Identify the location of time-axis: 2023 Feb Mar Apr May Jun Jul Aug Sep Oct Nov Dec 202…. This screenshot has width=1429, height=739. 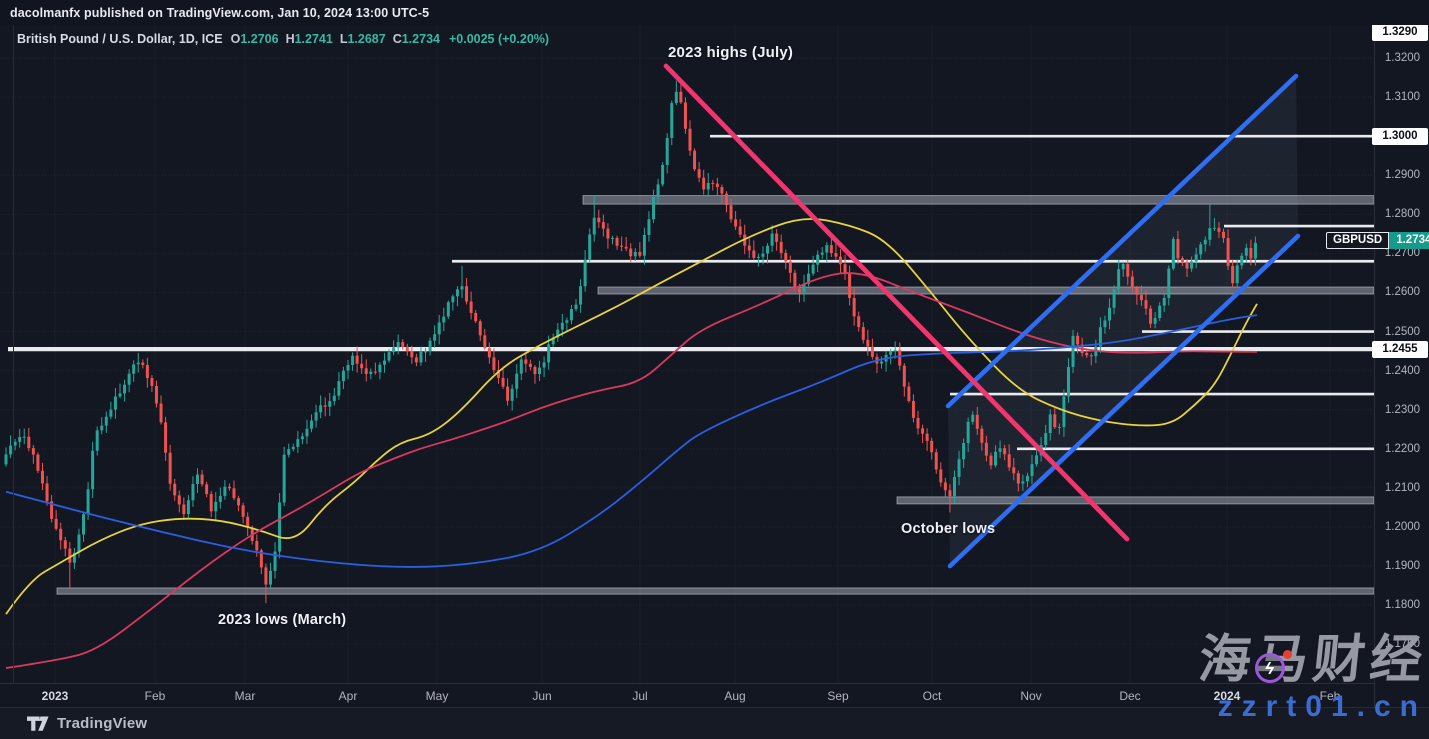
(714, 695).